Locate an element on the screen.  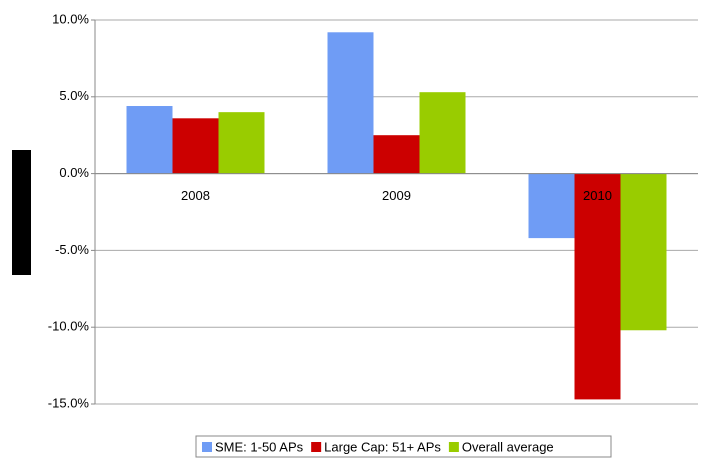
x-tick-label: 2010 is located at coordinates (597, 195).